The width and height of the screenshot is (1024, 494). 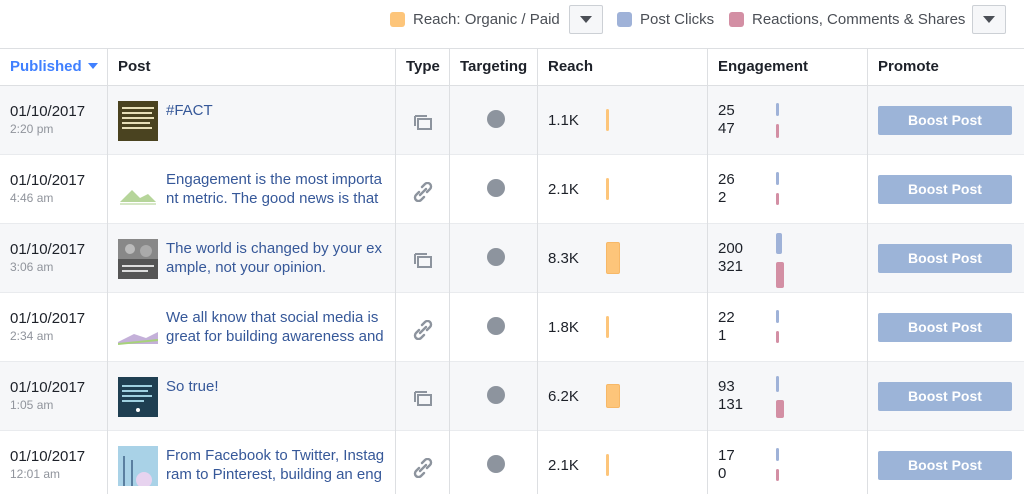 I want to click on header-type: Type, so click(x=423, y=67).